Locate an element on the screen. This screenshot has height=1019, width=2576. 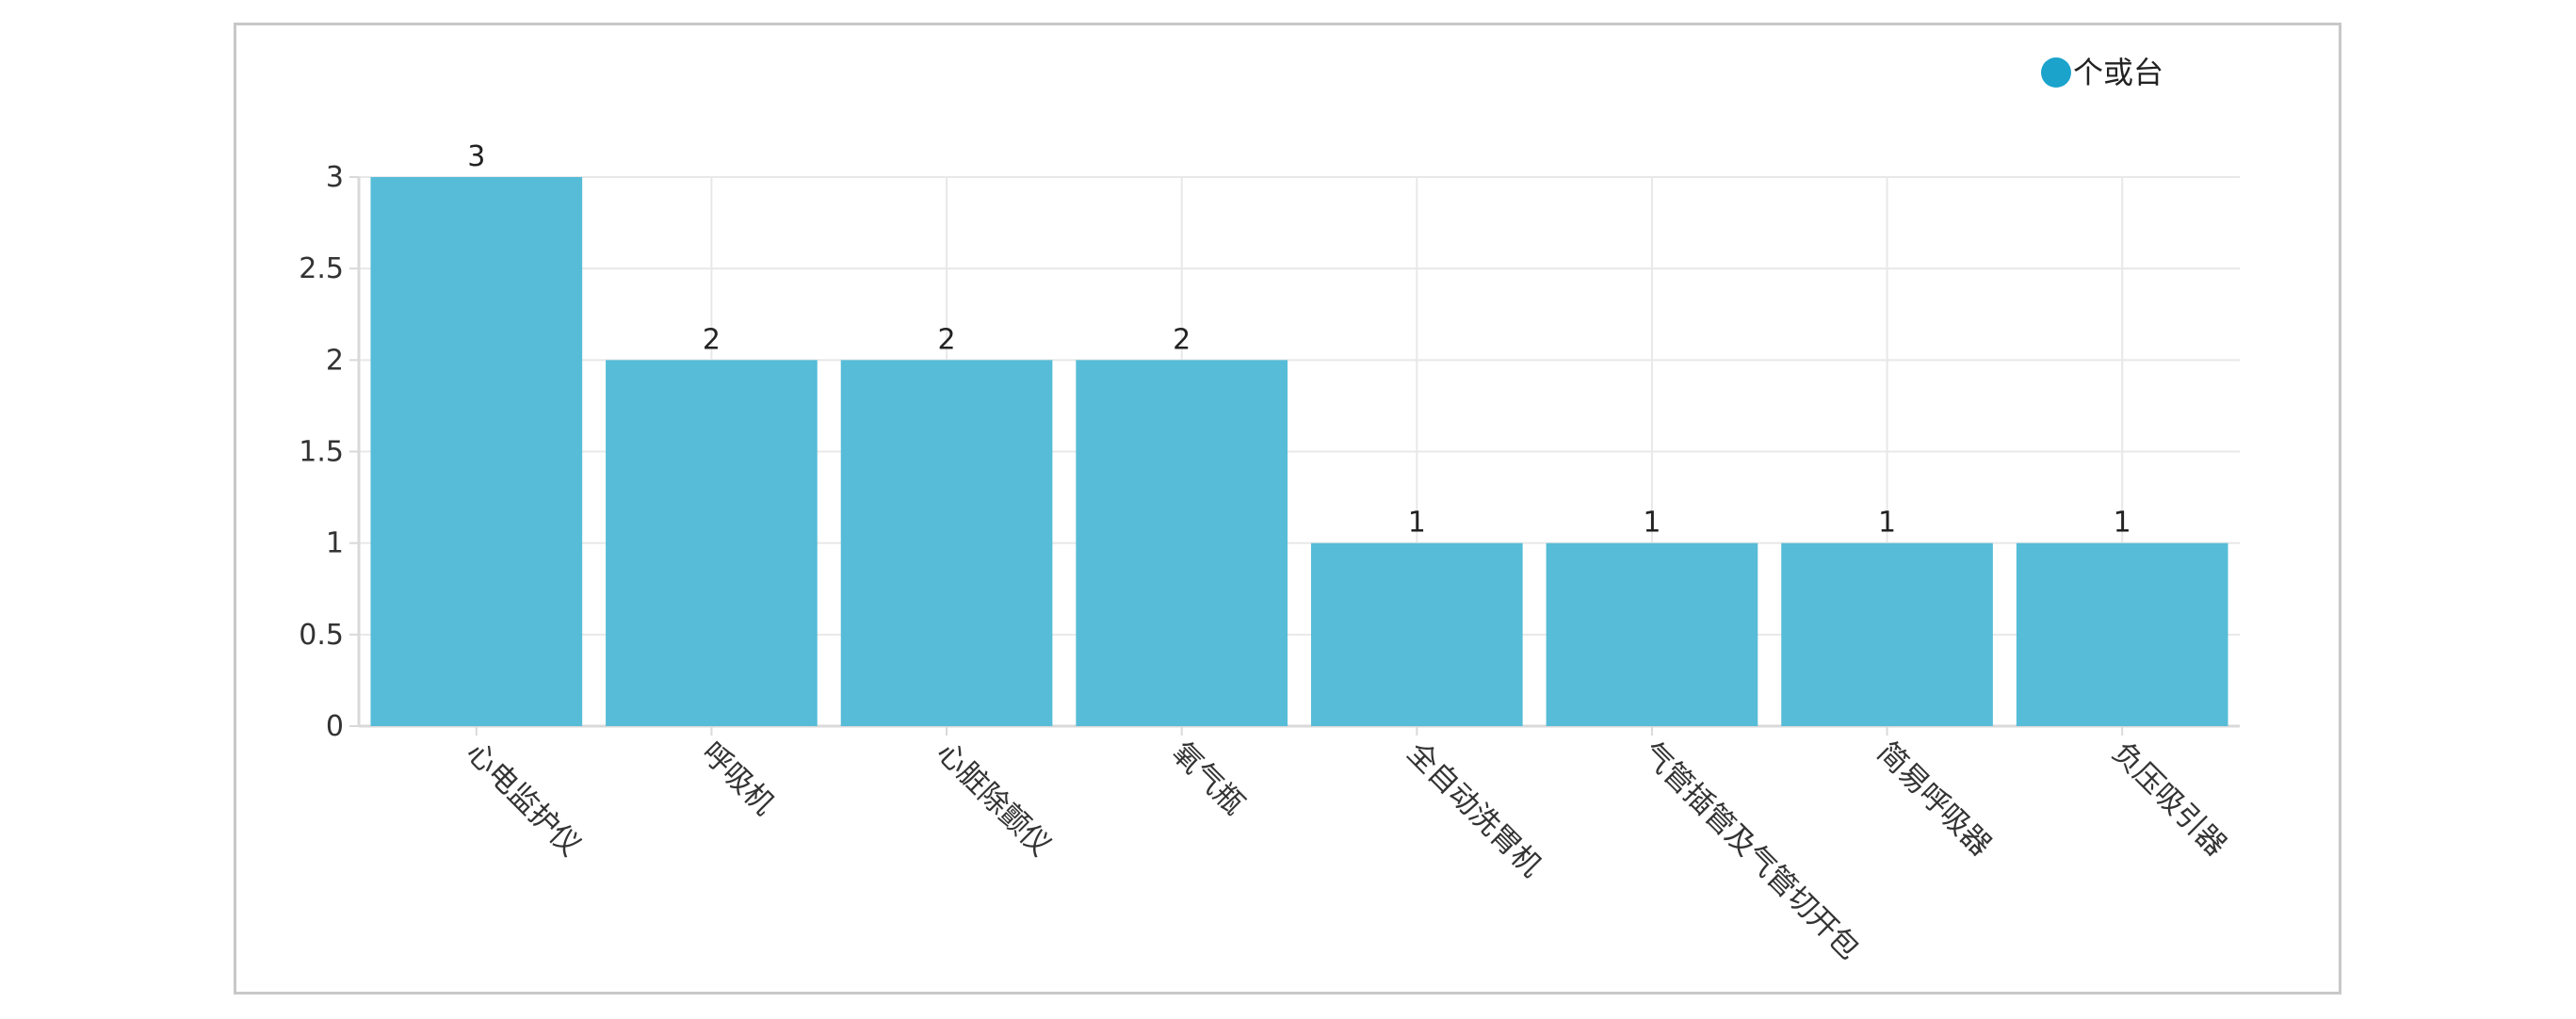
legend: 个或台 is located at coordinates (2102, 73).